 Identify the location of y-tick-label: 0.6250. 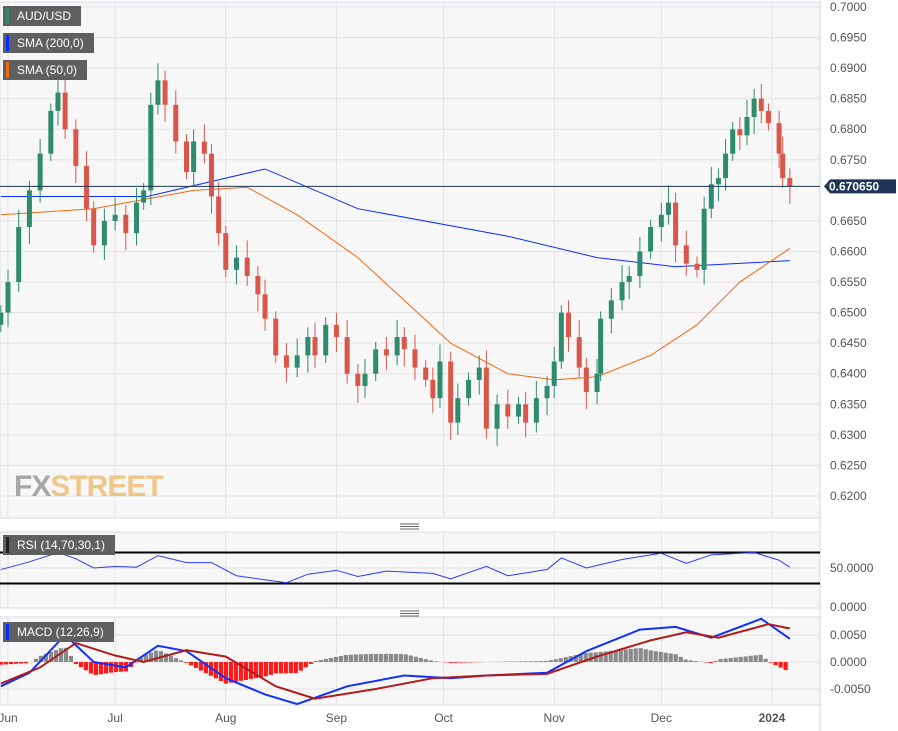
(848, 465).